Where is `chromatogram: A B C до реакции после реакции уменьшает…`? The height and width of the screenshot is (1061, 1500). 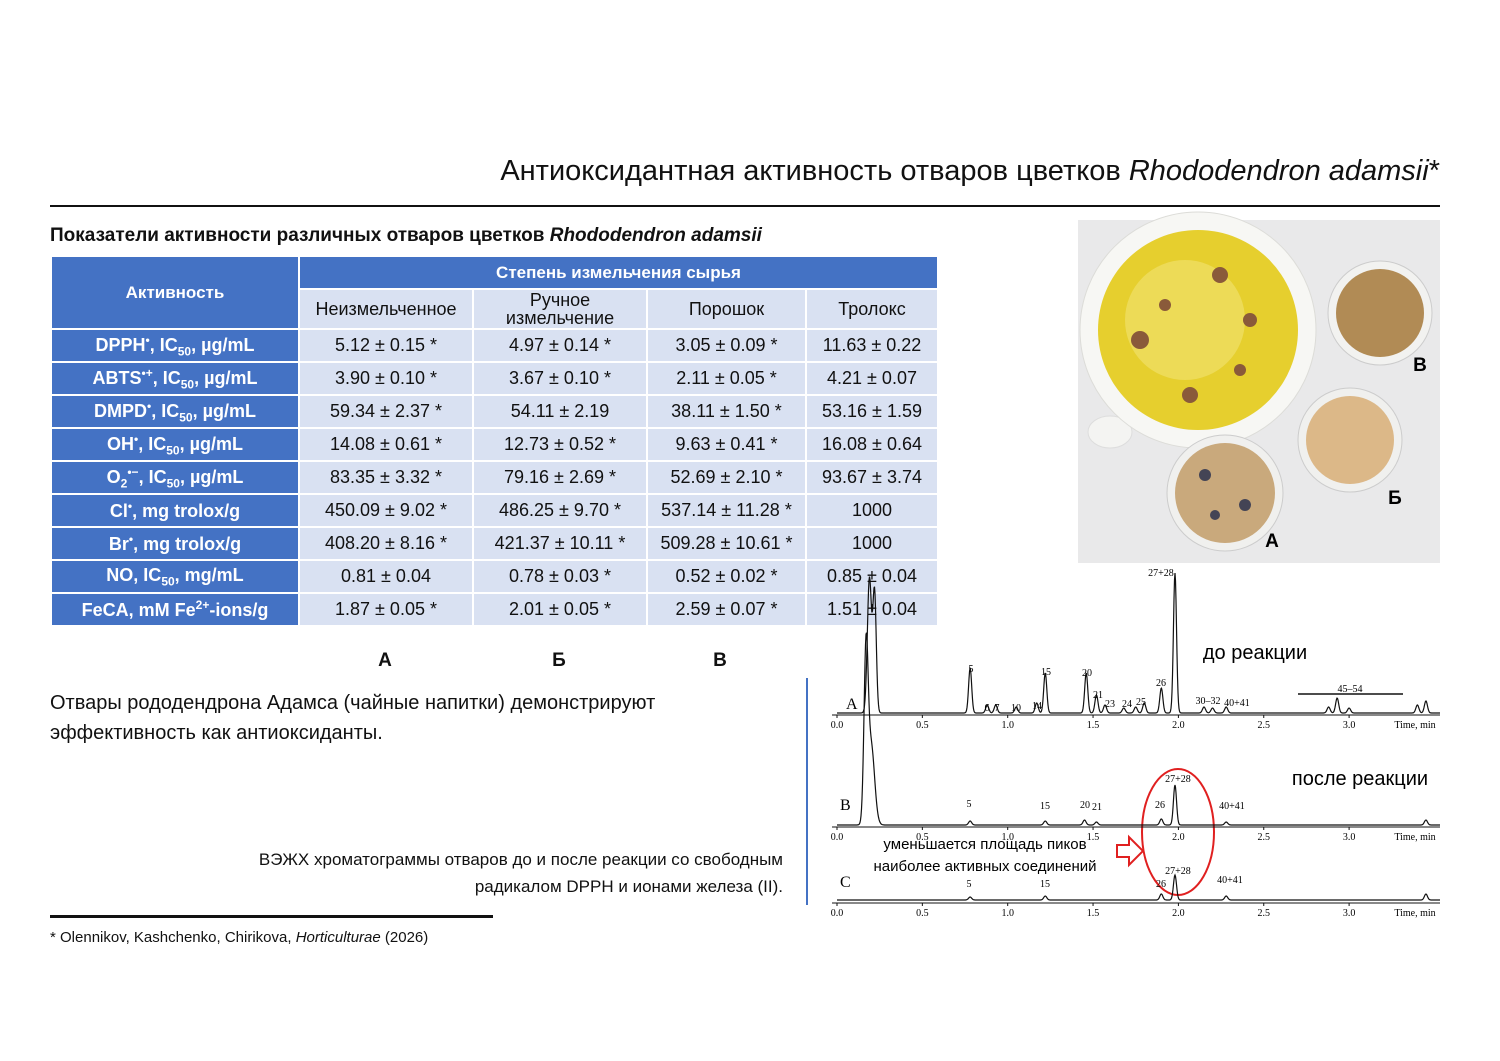
chromatogram: A B C до реакции после реакции уменьшает… is located at coordinates (1135, 743).